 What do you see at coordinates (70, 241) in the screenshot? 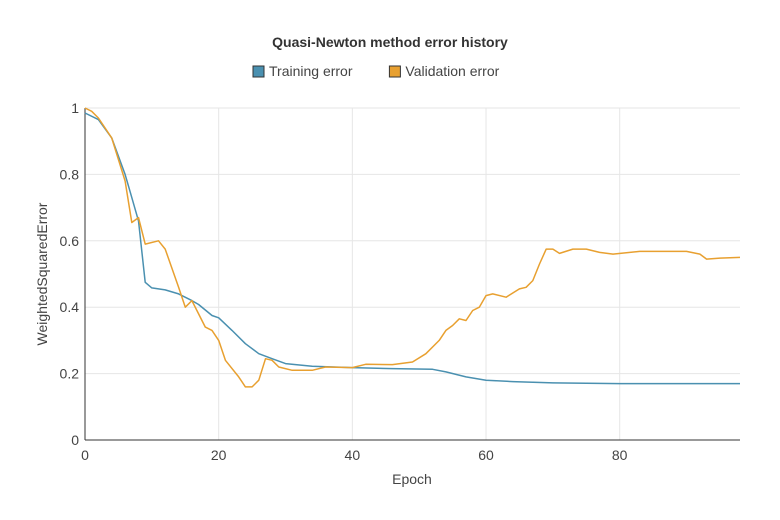
I see `y-tick-label: 0.6` at bounding box center [70, 241].